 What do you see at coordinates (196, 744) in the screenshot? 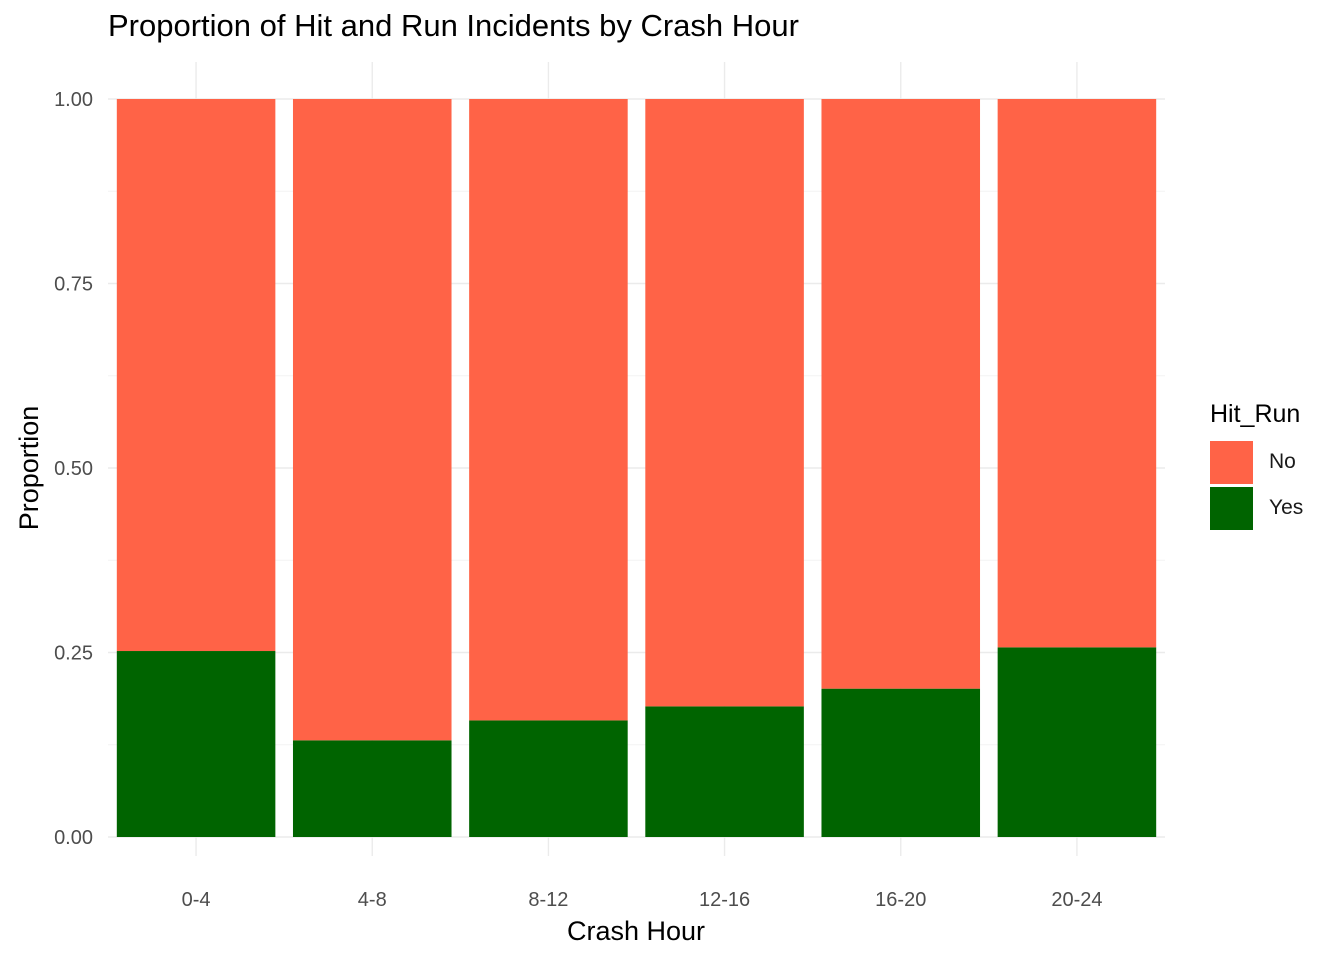
I see `bar-0-4-yes` at bounding box center [196, 744].